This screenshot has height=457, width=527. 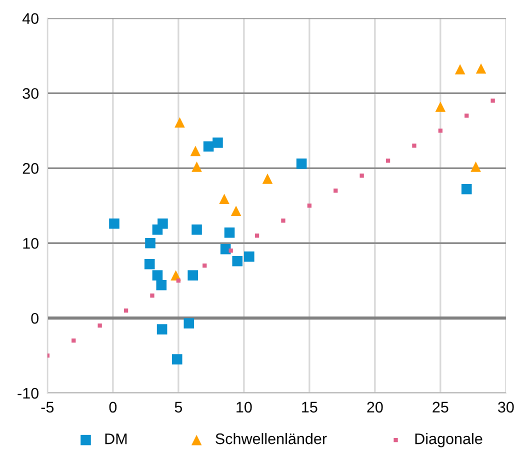 What do you see at coordinates (30, 93) in the screenshot?
I see `y-tick-label: 30` at bounding box center [30, 93].